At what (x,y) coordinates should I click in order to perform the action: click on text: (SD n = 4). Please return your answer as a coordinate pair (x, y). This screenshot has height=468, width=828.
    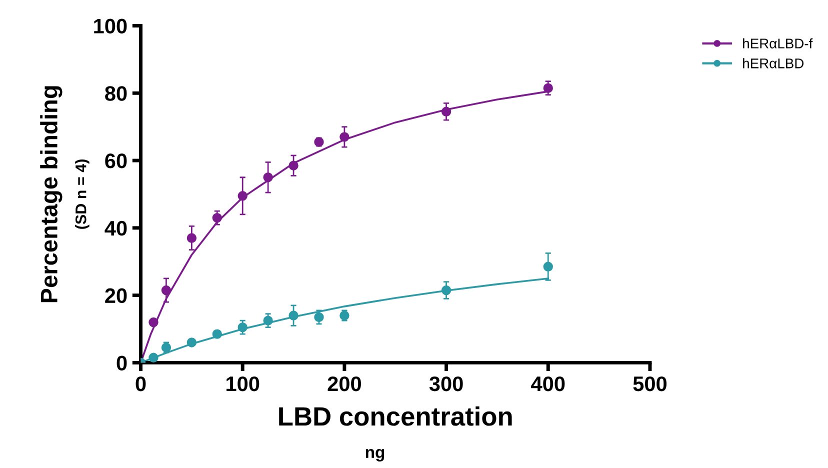
    Looking at the image, I should click on (82, 194).